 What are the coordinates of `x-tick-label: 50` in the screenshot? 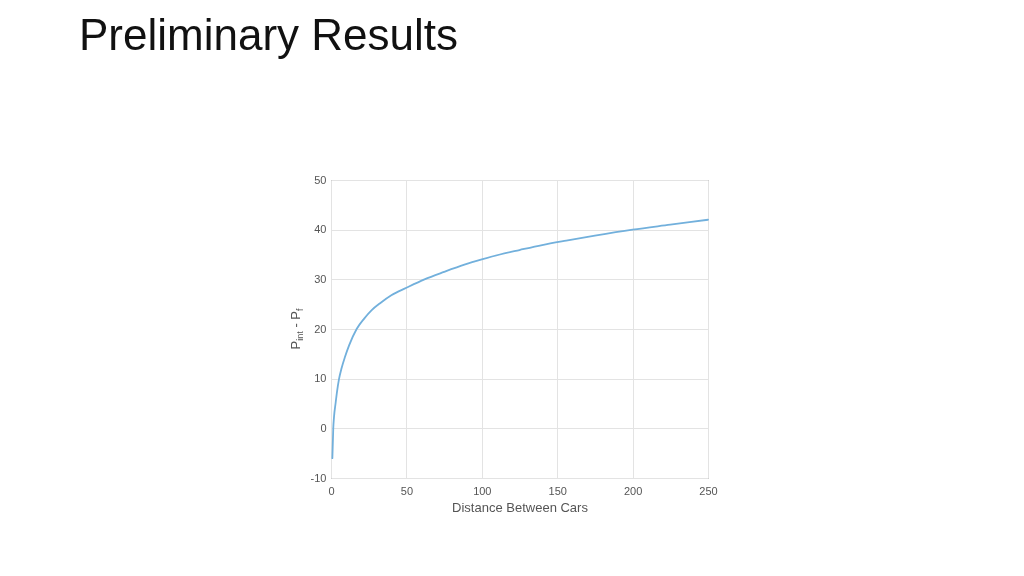 It's located at (407, 490).